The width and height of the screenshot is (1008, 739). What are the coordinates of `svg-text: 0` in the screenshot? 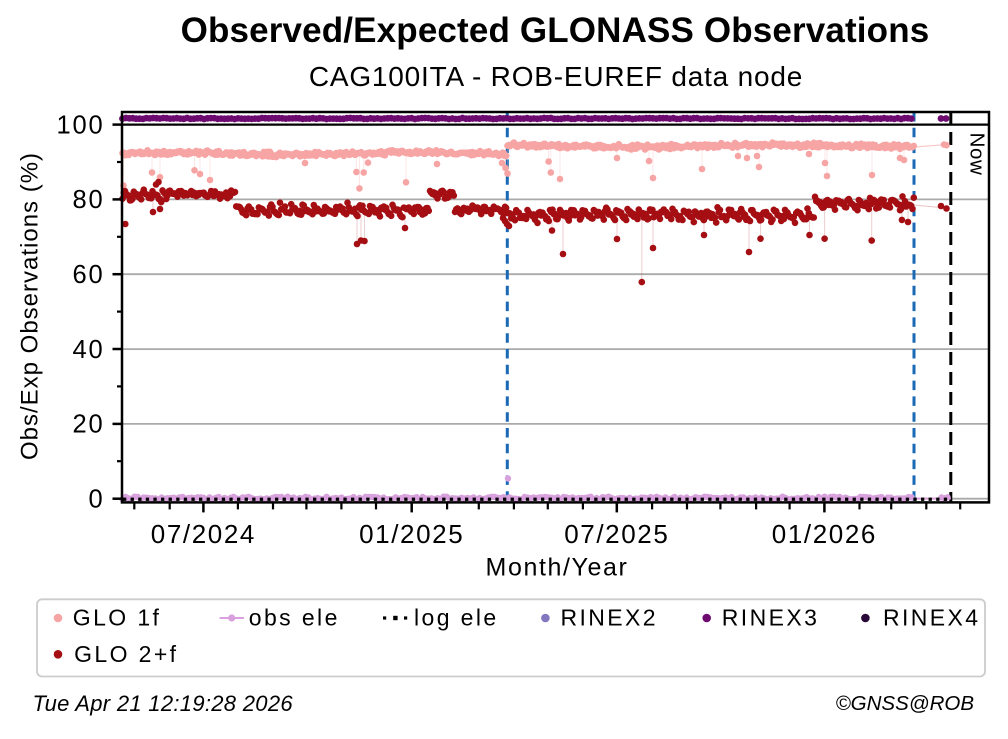 It's located at (97, 500).